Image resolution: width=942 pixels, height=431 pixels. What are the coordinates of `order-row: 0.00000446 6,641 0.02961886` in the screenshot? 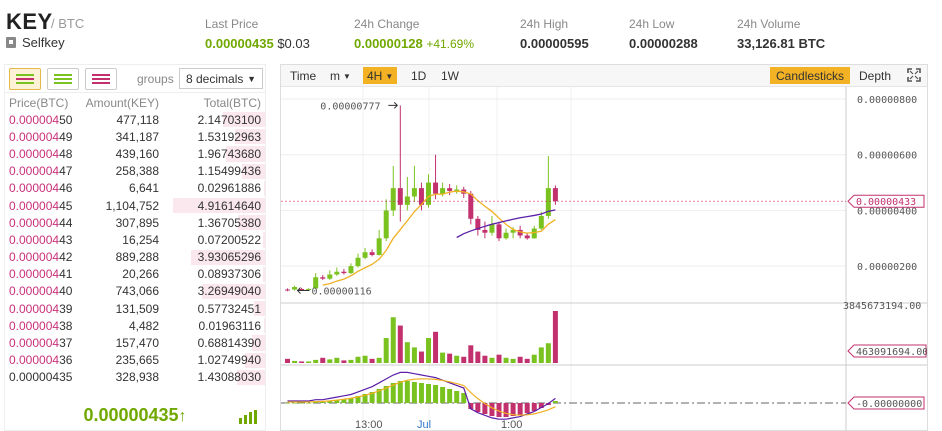 It's located at (135, 188).